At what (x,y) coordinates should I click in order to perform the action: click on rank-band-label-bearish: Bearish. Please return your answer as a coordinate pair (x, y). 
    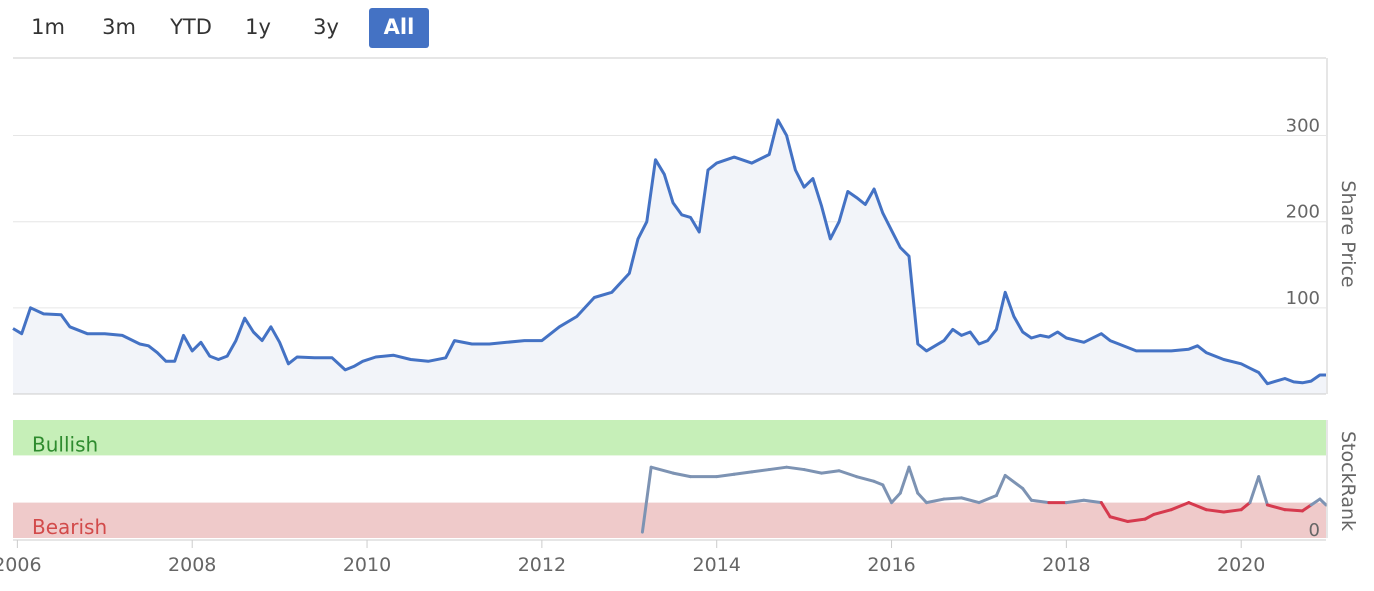
    Looking at the image, I should click on (69, 527).